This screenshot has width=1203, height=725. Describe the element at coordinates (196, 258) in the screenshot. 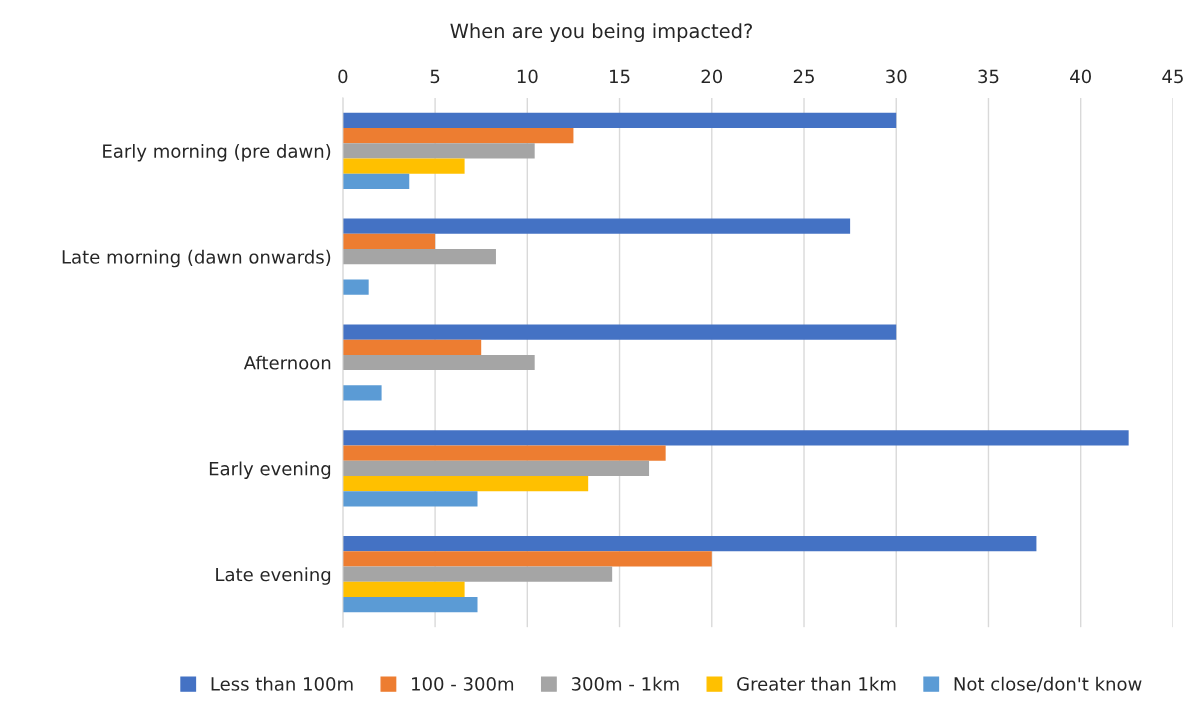

I see `y-tick-label: Late morning (dawn onwards)` at that location.